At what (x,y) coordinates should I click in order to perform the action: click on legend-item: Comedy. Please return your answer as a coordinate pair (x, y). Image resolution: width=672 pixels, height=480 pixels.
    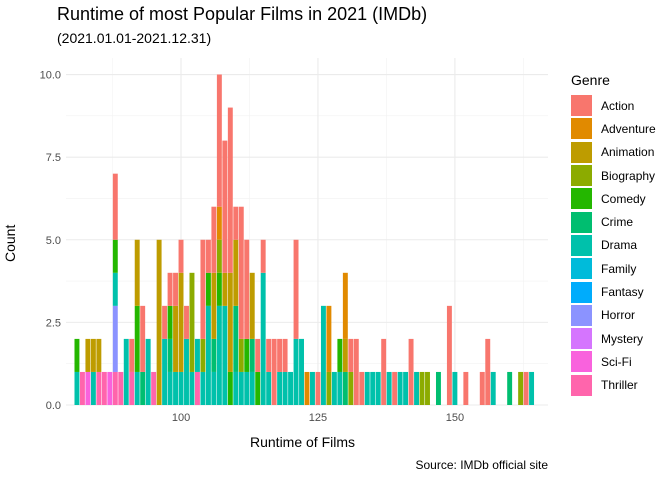
    Looking at the image, I should click on (613, 198).